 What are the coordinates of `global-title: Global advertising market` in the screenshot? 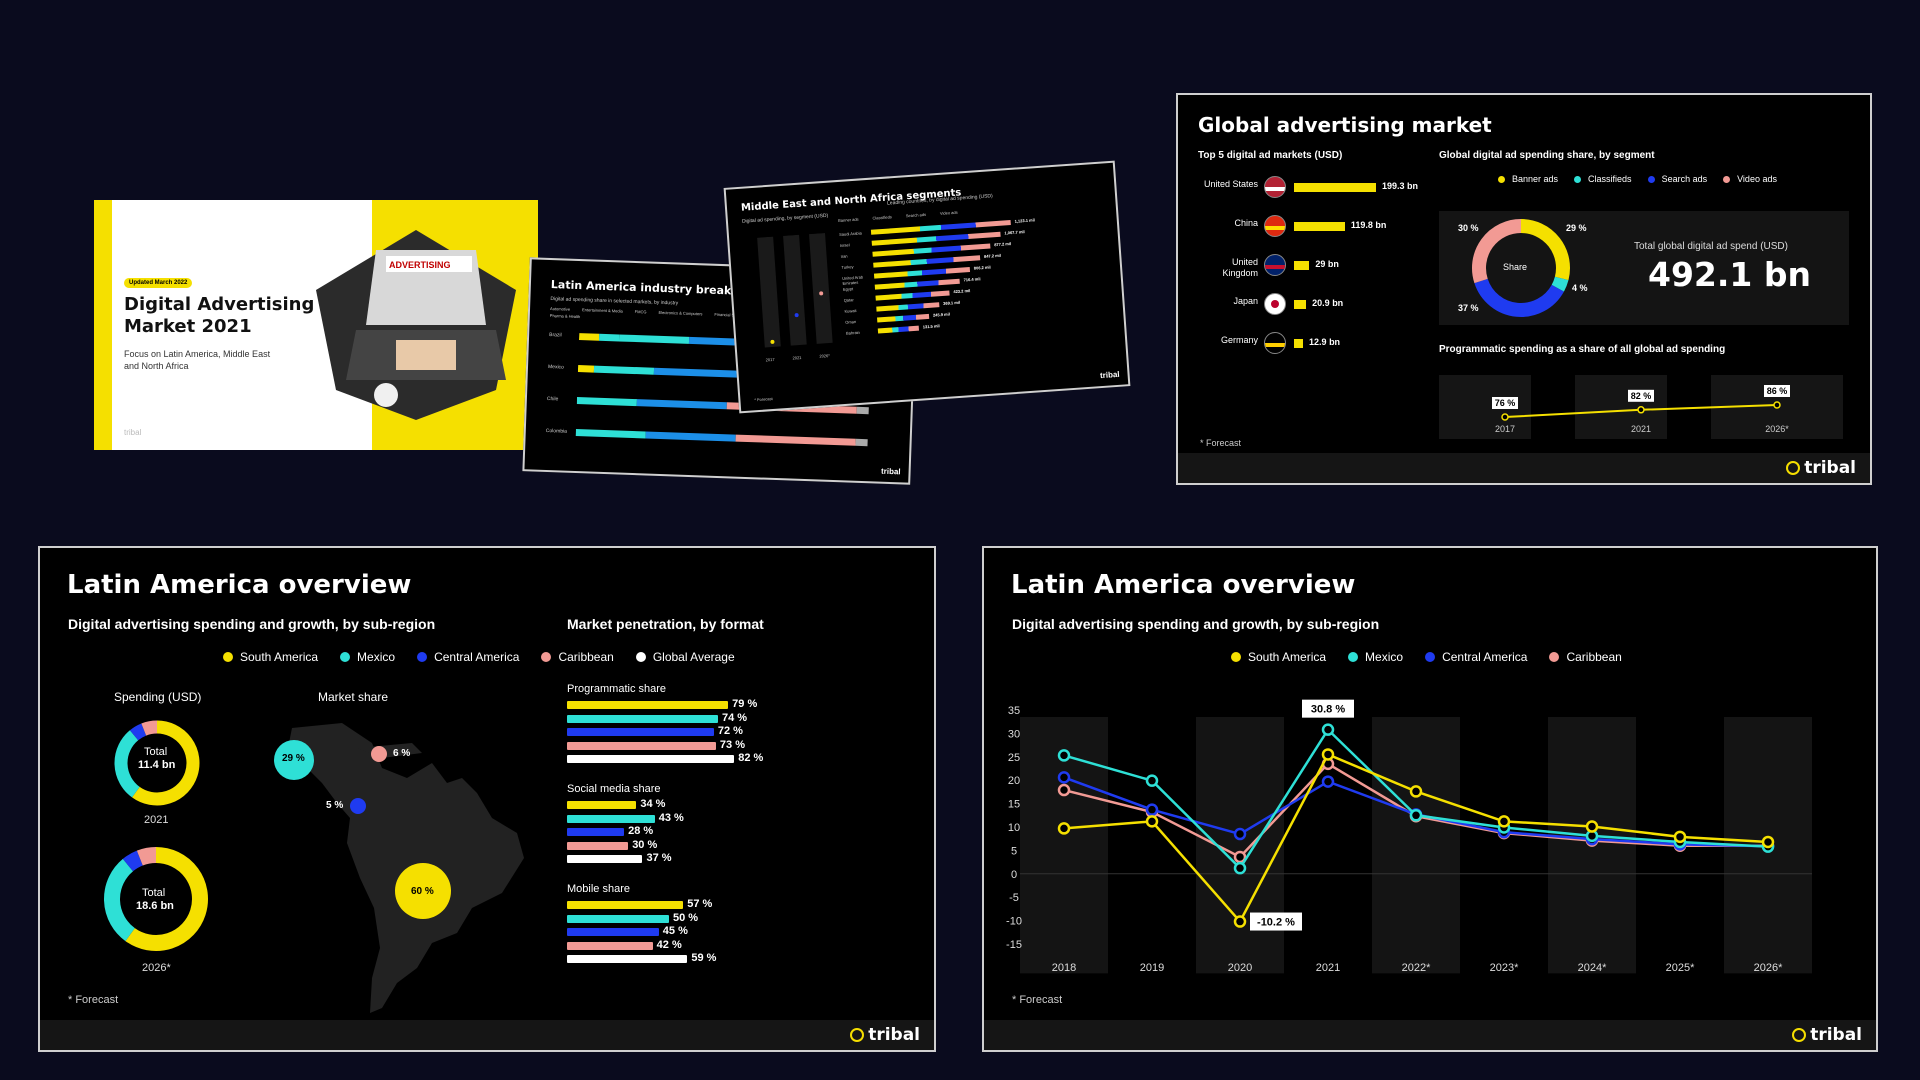 It's located at (1345, 125).